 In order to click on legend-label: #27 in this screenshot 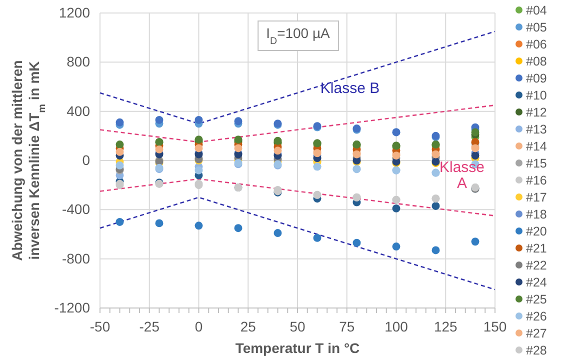, I will do `click(536, 333)`.